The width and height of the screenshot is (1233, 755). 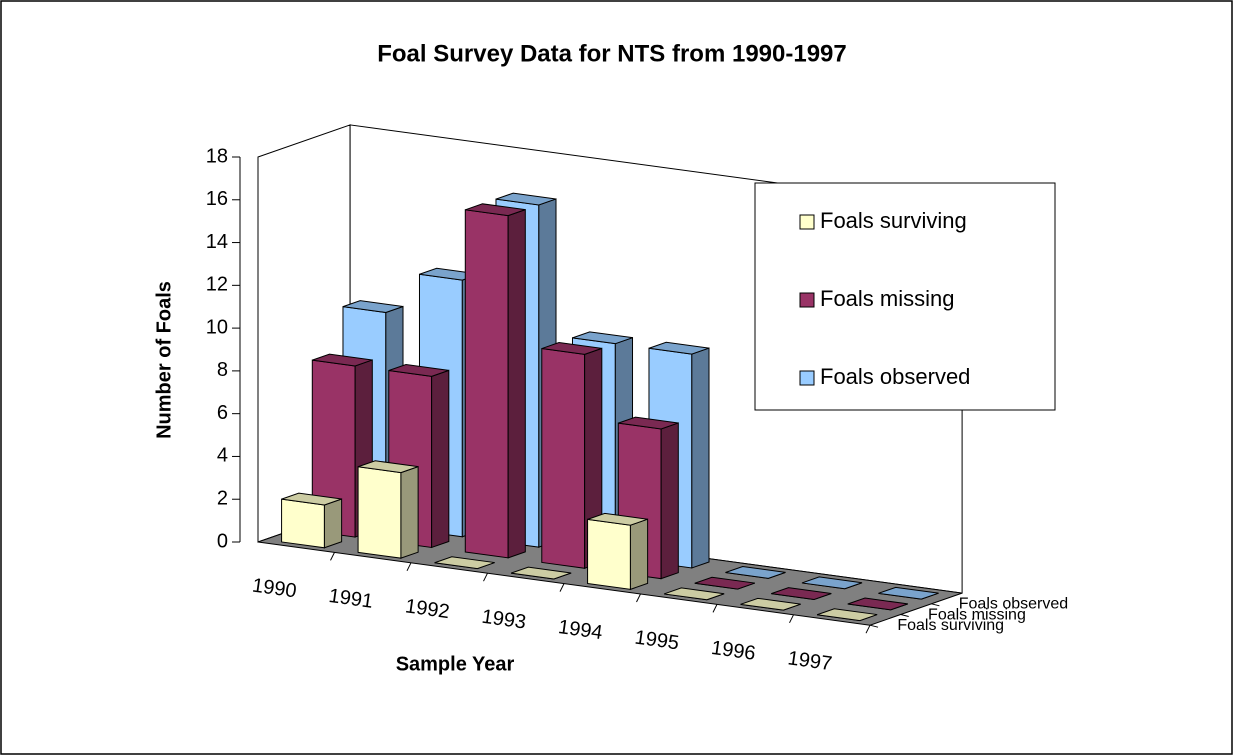 I want to click on y-tick-label: 10, so click(x=217, y=327).